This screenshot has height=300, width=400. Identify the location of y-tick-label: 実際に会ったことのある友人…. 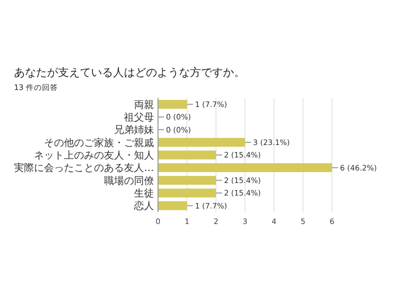
(84, 168).